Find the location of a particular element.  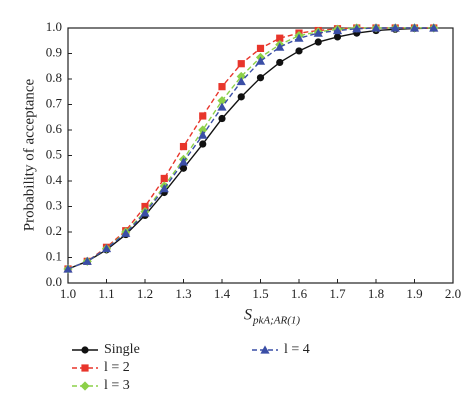

y-tick-label: 0.2 is located at coordinates (54, 230).